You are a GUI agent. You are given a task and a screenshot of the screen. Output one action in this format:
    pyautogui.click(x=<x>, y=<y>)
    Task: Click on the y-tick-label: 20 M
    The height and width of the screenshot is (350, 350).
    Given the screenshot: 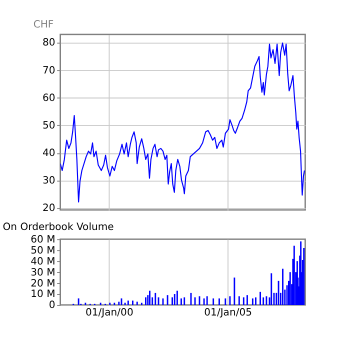 What is the action you would take?
    pyautogui.click(x=43, y=284)
    